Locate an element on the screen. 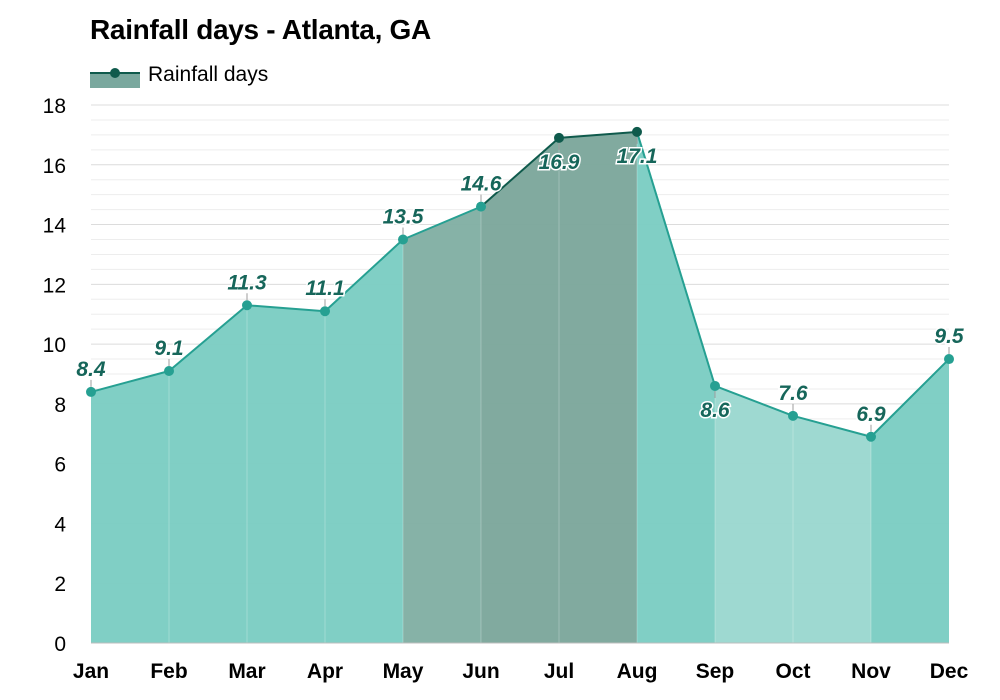 This screenshot has width=1000, height=700. x-tick-label-dec: Dec is located at coordinates (949, 671).